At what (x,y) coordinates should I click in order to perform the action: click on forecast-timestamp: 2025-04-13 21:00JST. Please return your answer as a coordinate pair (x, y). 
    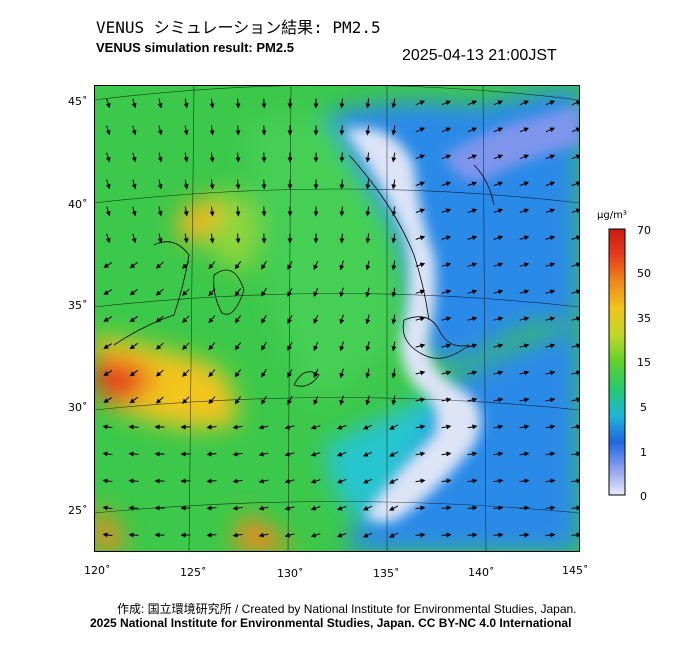
    Looking at the image, I should click on (479, 55).